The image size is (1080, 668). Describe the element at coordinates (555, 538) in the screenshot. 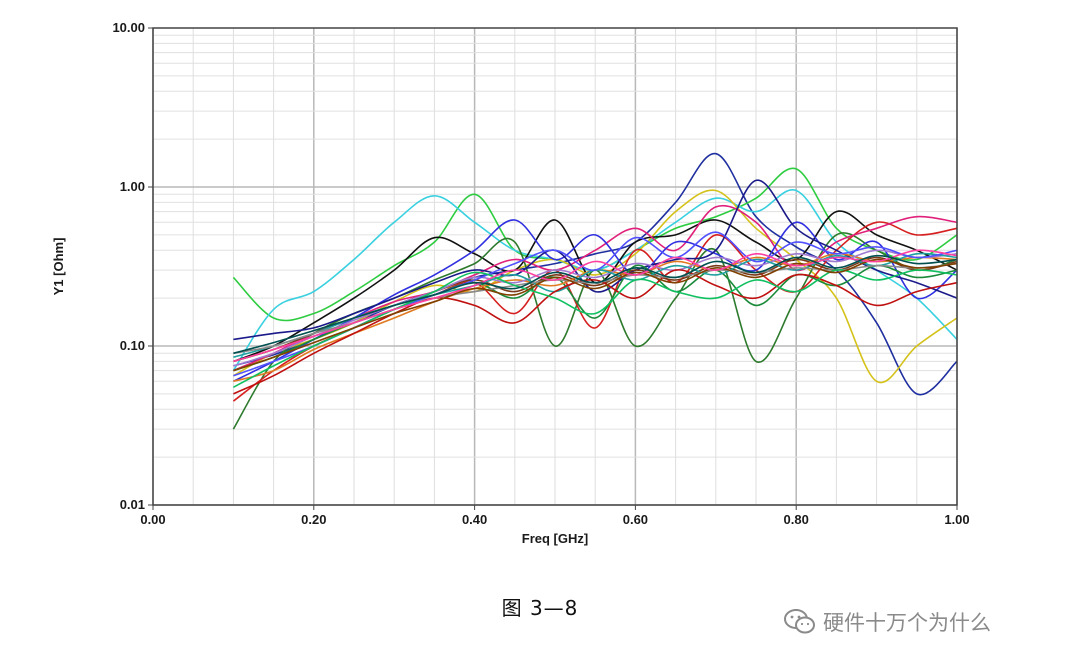

I see `x-axis-label: Freq [GHz]` at that location.